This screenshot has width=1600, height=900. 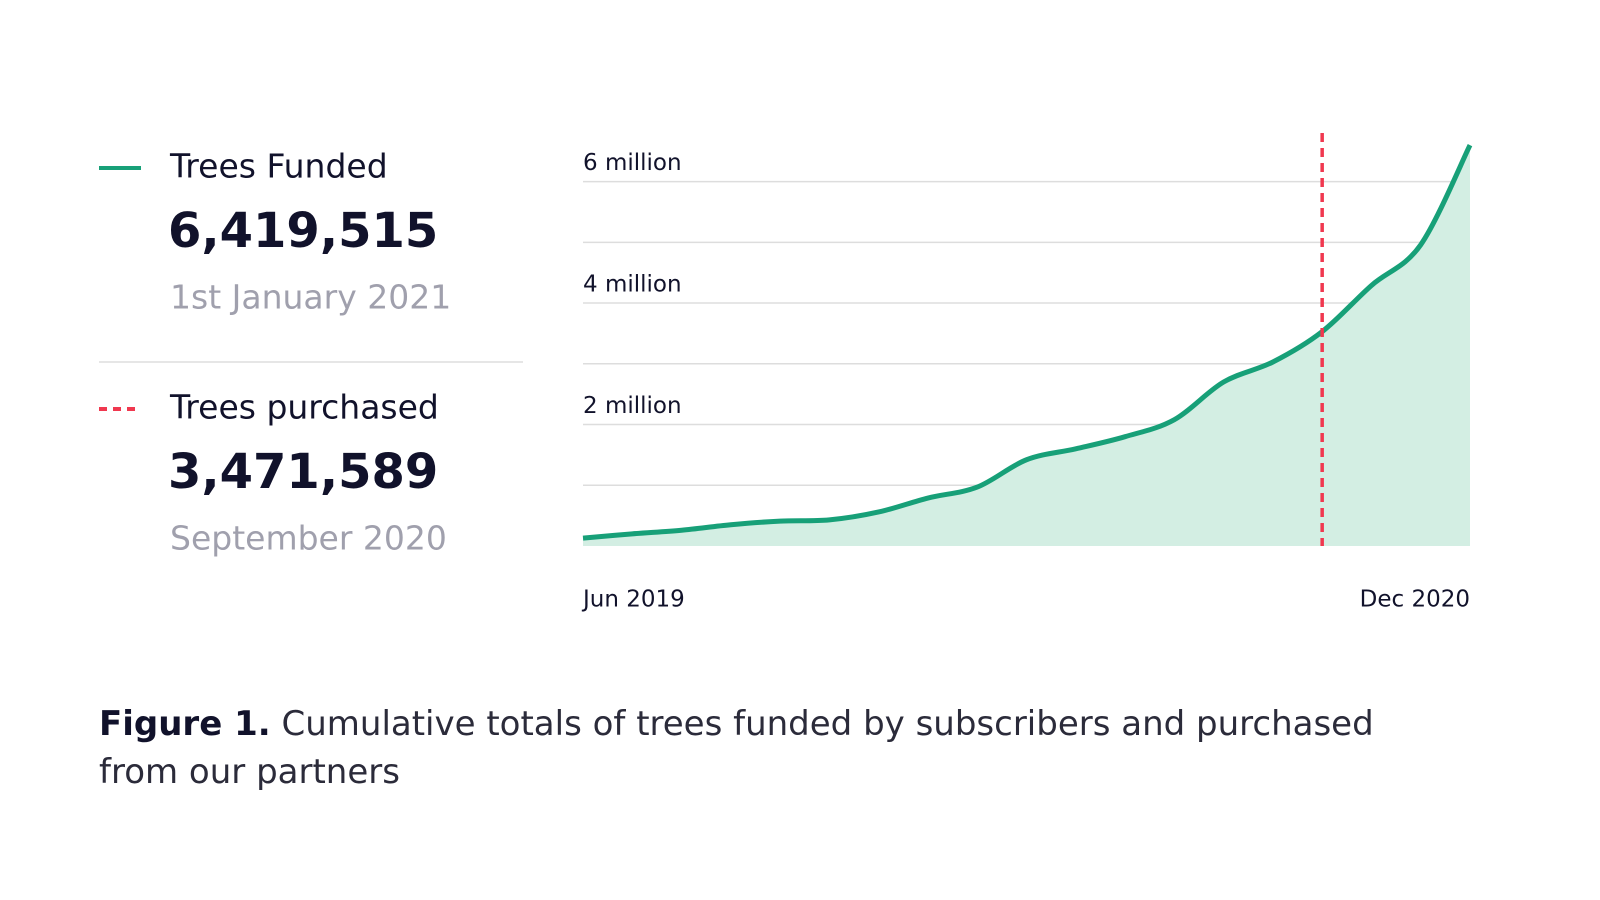 I want to click on legend-name: Trees Funded, so click(x=278, y=166).